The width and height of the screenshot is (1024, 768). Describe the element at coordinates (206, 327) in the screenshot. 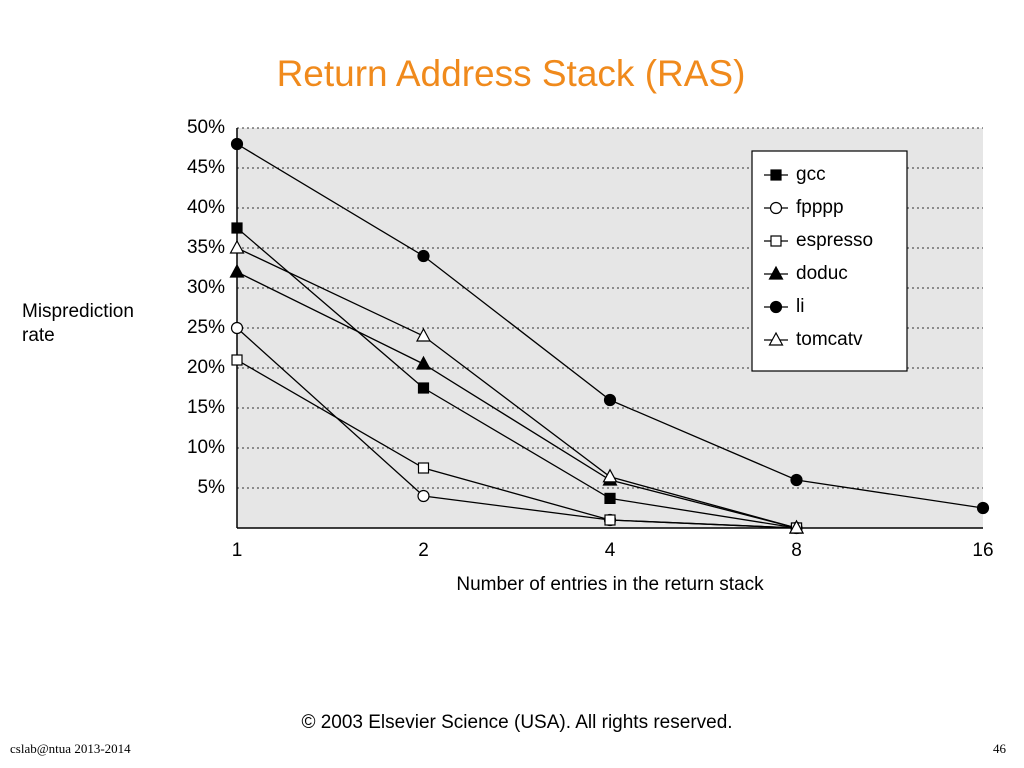

I see `y-tick-label: 25%` at that location.